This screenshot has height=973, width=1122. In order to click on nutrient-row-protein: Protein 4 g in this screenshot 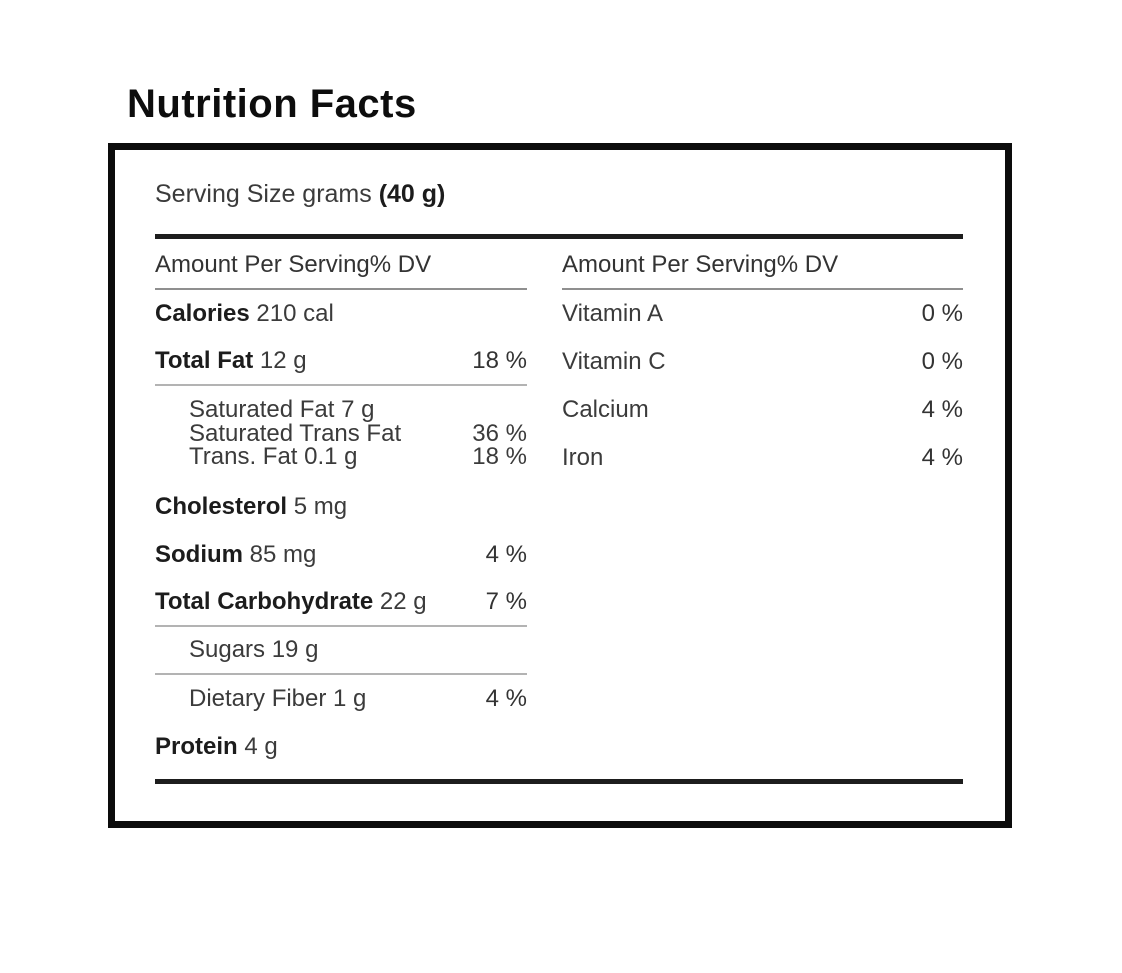, I will do `click(341, 747)`.